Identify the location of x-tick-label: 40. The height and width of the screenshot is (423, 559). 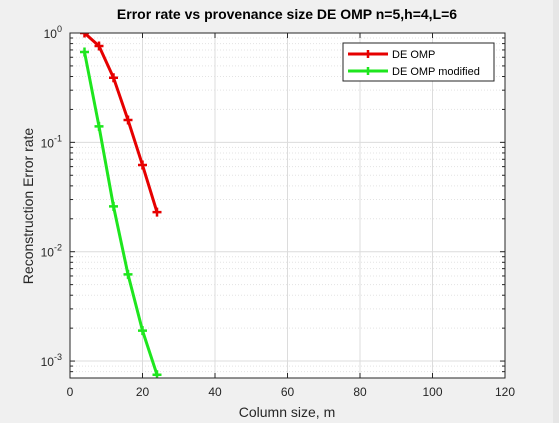
(215, 392).